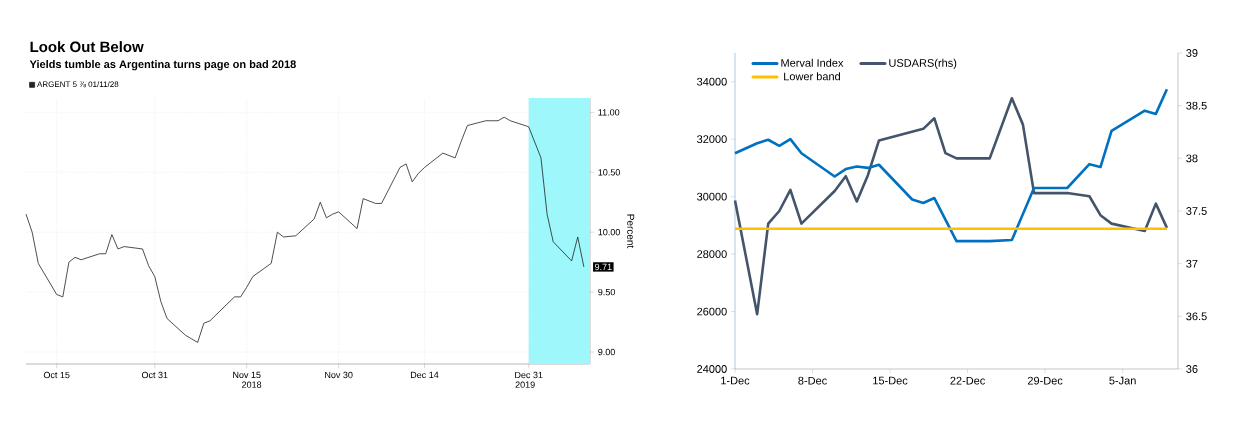 The width and height of the screenshot is (1235, 442). I want to click on y2-tick-label: 36, so click(1192, 369).